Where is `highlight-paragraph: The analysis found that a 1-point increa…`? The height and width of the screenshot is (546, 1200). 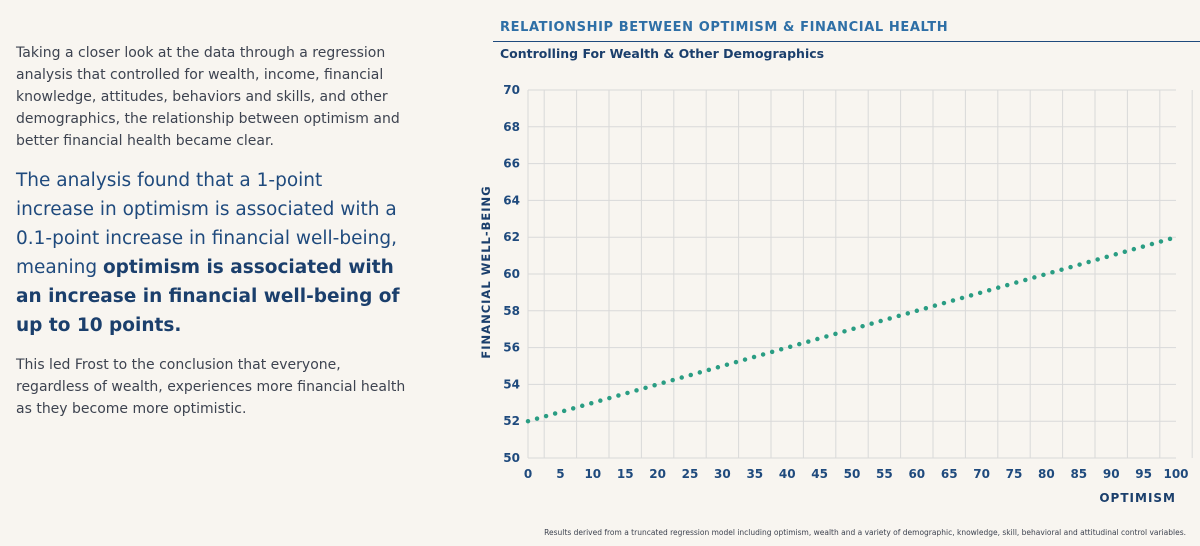 highlight-paragraph: The analysis found that a 1-point increa… is located at coordinates (211, 253).